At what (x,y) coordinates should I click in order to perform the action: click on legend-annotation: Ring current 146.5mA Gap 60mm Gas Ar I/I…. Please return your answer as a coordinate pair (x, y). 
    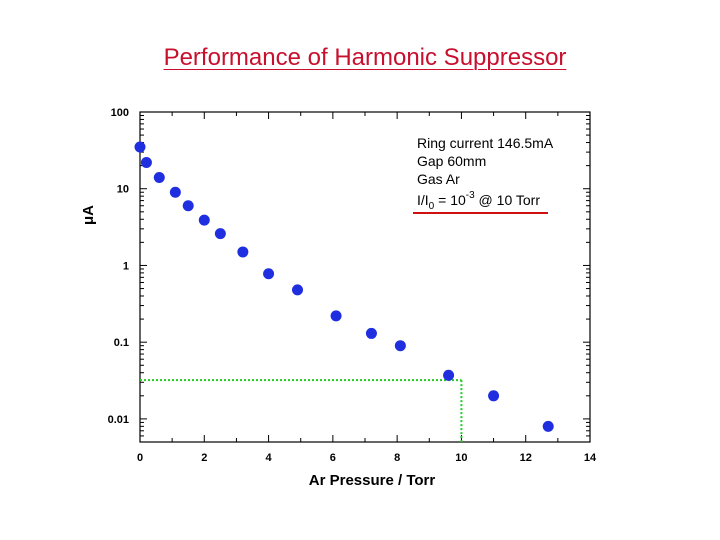
    Looking at the image, I should click on (483, 174).